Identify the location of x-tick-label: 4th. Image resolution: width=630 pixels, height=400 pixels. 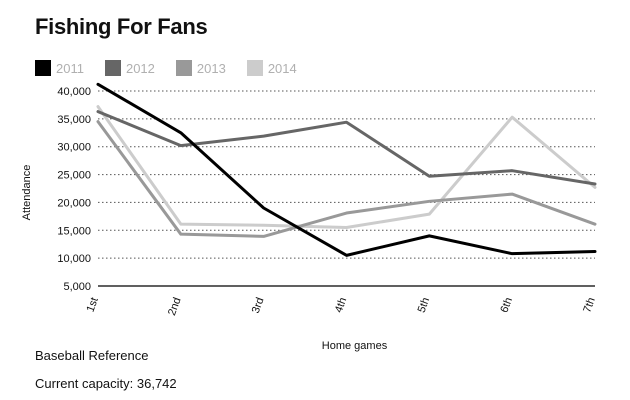
(341, 305).